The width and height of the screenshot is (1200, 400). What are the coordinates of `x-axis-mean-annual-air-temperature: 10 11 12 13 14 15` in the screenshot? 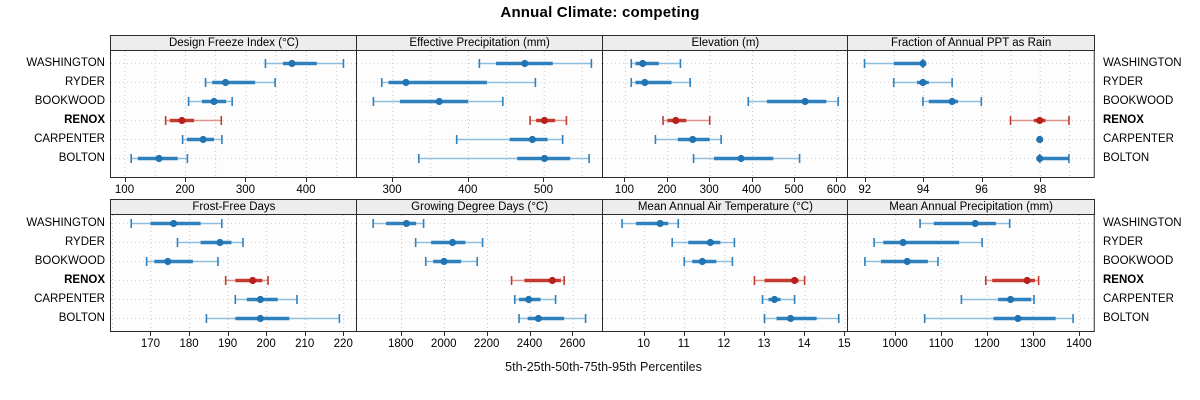 It's located at (726, 342).